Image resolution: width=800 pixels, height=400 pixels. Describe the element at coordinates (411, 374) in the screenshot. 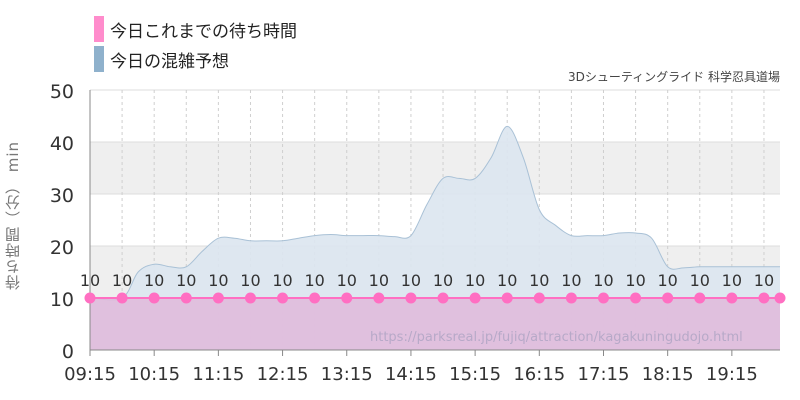

I see `x-tick-label: 14:15` at that location.